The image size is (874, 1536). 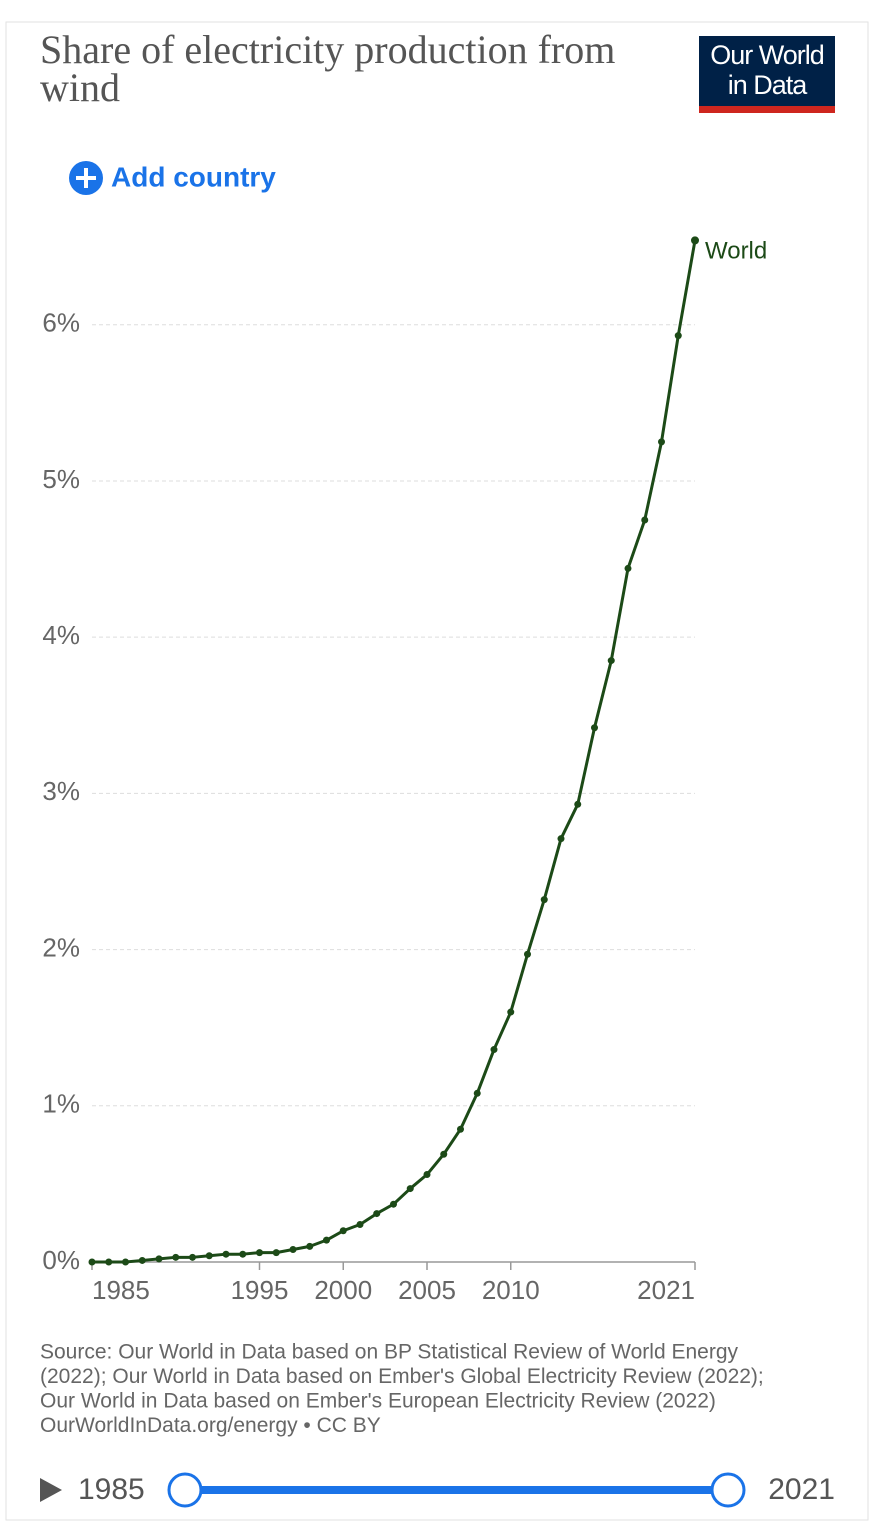 I want to click on y-tick-label: 0%, so click(x=61, y=1260).